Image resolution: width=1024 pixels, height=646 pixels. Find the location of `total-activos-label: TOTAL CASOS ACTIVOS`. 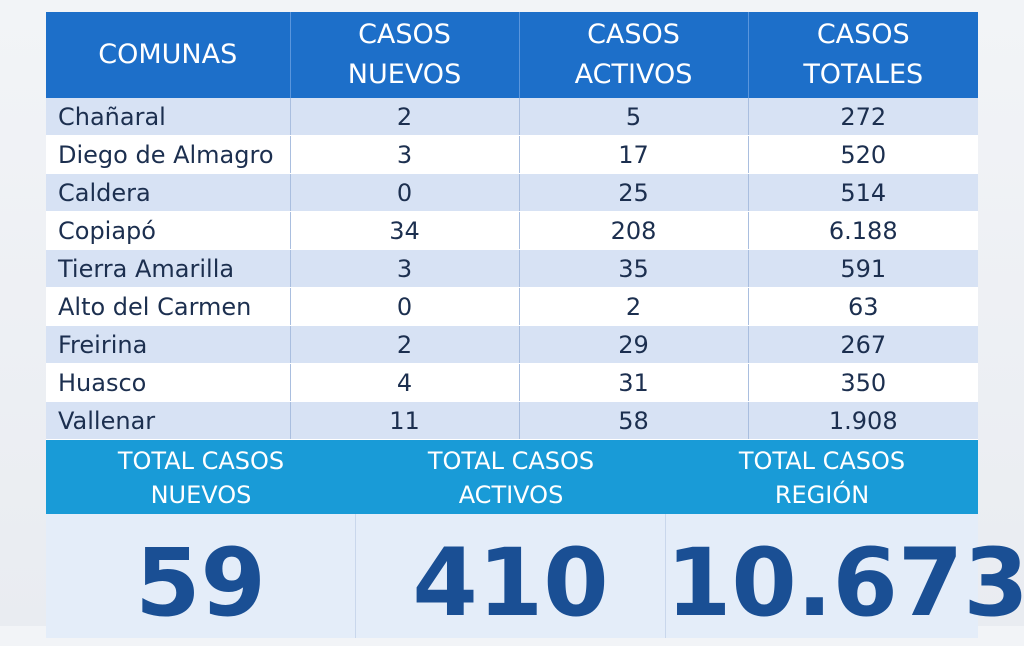

total-activos-label: TOTAL CASOS ACTIVOS is located at coordinates (511, 477).